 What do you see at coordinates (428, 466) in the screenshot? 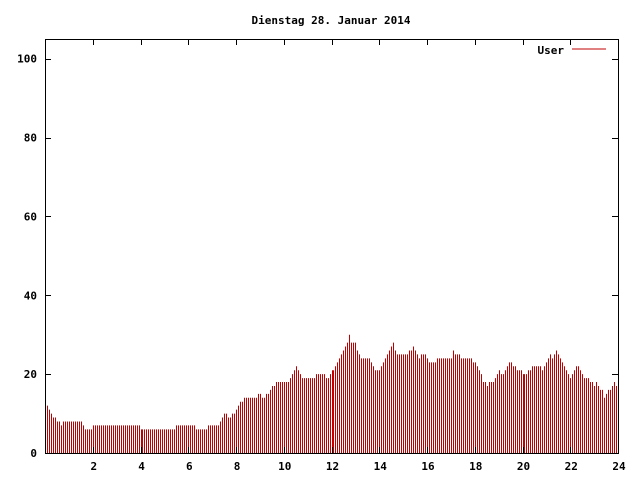
I see `x-tick-label: 16` at bounding box center [428, 466].